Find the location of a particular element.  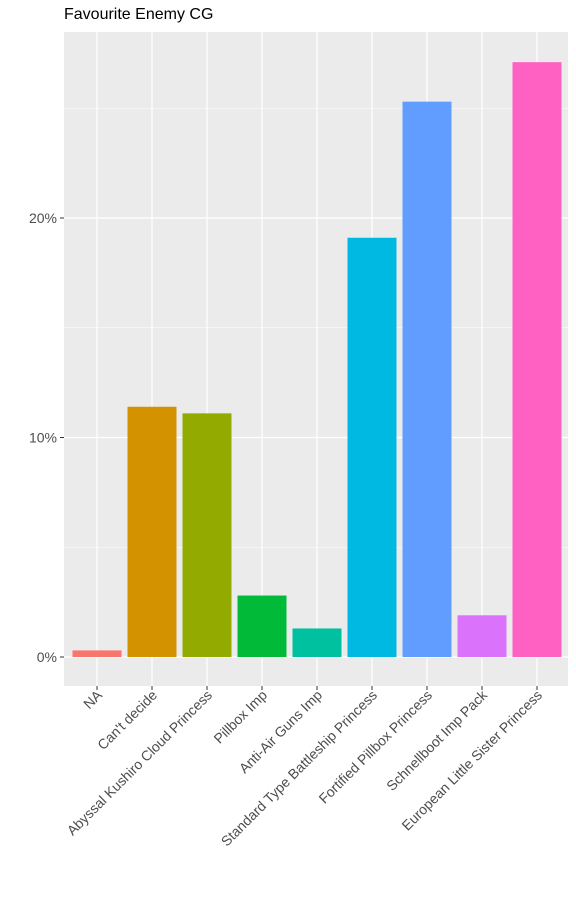

x-tick-label: NA is located at coordinates (93, 699).